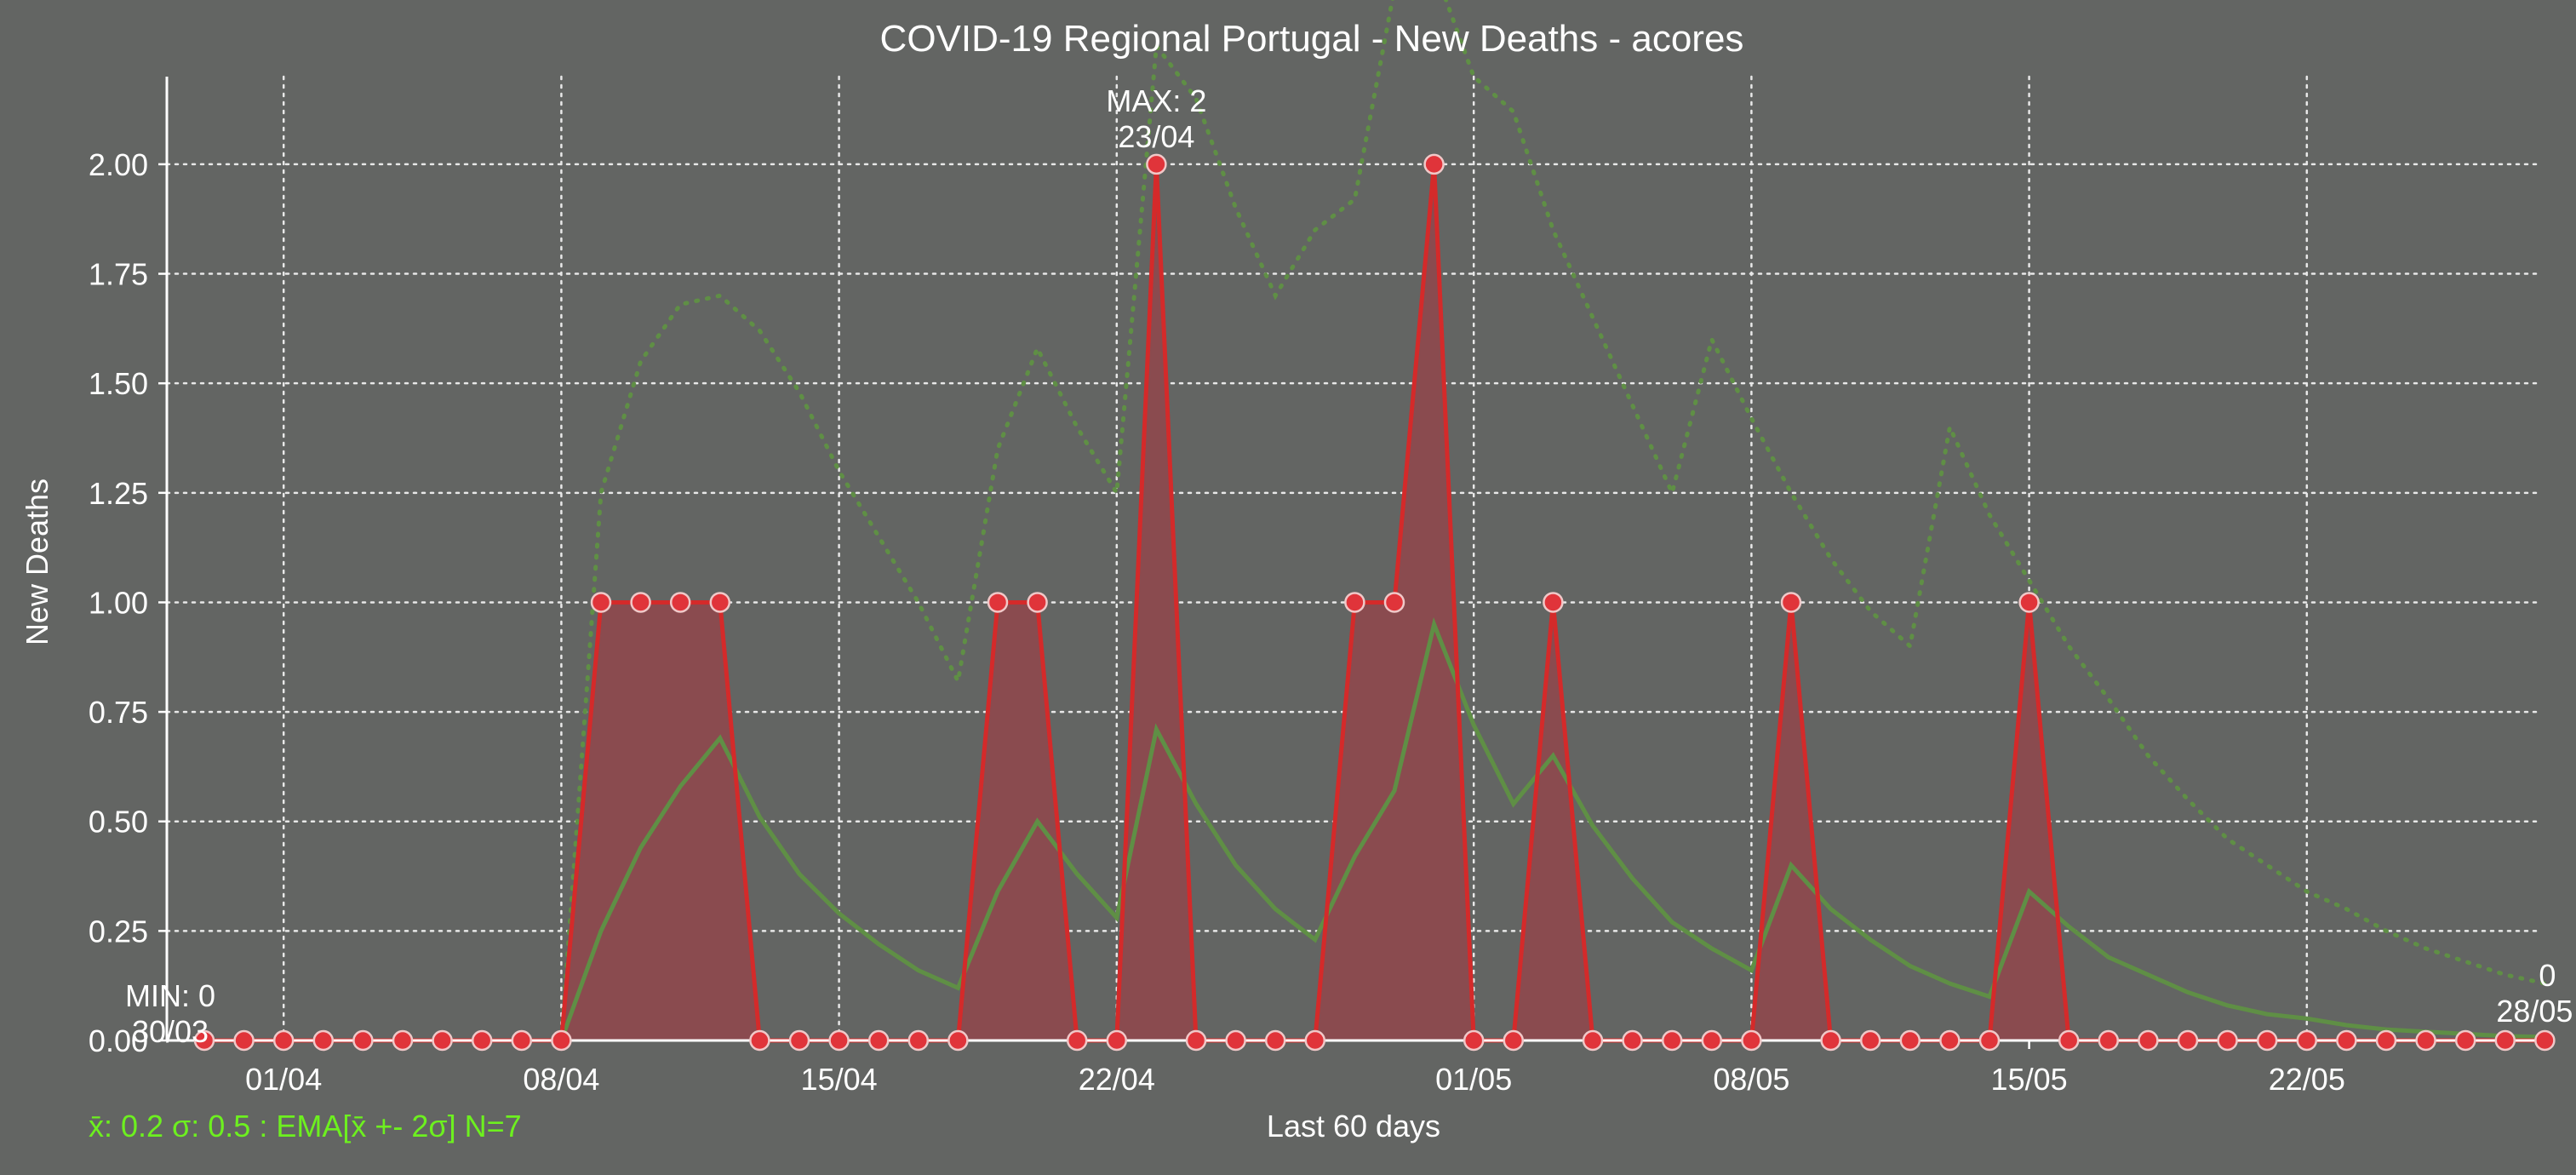 The height and width of the screenshot is (1175, 2576). What do you see at coordinates (118, 493) in the screenshot?
I see `y-tick-label: 1.25` at bounding box center [118, 493].